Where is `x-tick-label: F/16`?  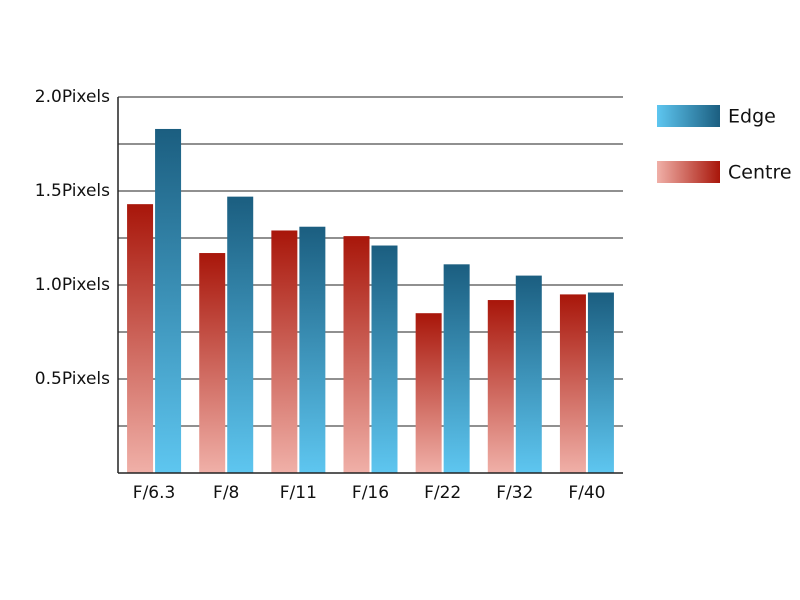 x-tick-label: F/16 is located at coordinates (370, 493).